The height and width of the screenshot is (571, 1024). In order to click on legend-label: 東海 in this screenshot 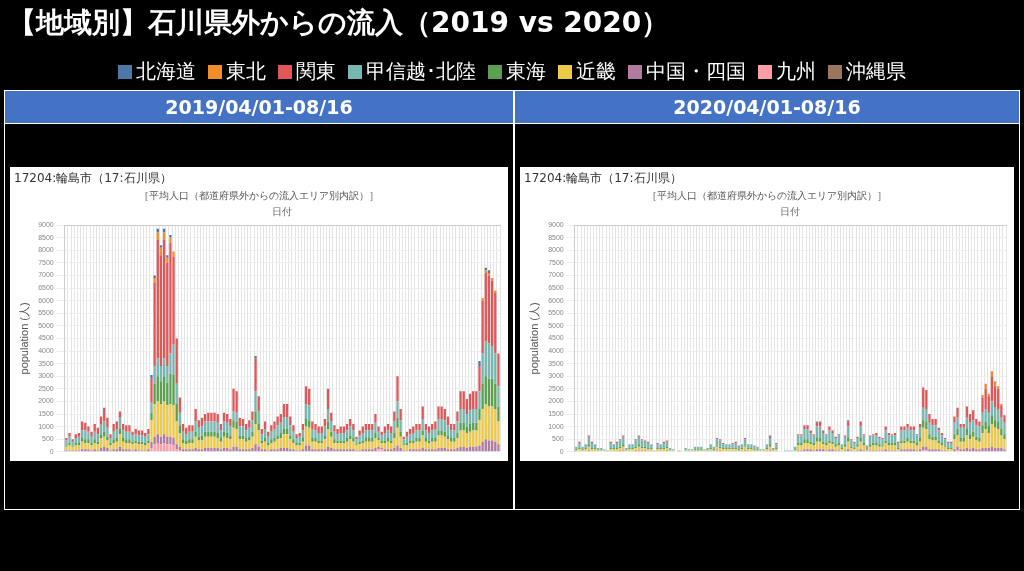, I will do `click(526, 71)`.